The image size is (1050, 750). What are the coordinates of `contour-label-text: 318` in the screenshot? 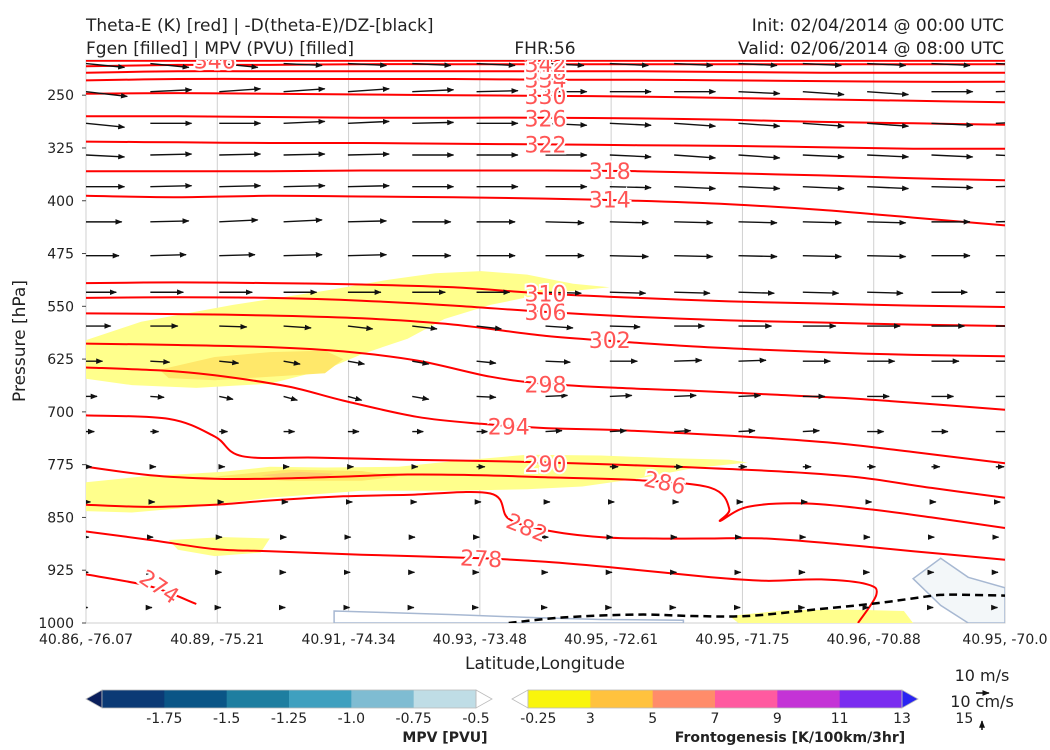 It's located at (610, 172).